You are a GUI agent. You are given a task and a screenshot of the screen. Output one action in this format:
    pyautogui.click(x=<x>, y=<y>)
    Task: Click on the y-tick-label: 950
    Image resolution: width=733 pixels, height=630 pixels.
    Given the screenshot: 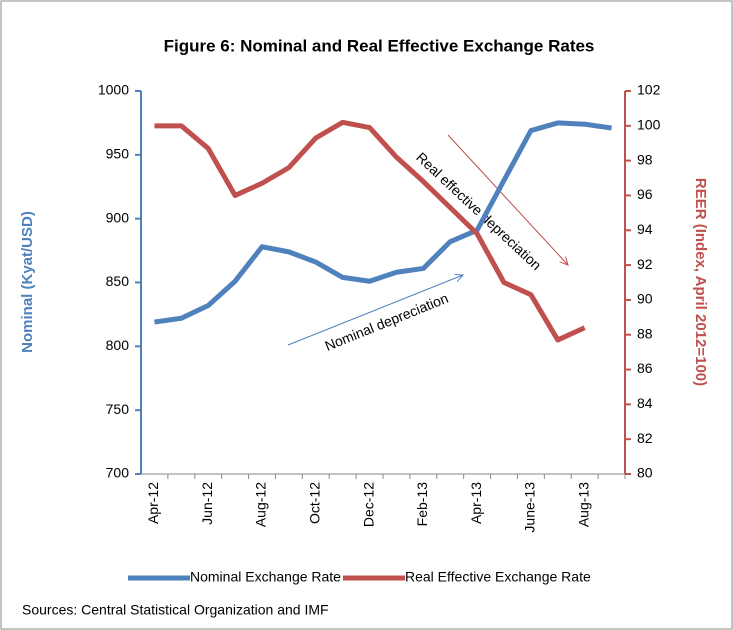 What is the action you would take?
    pyautogui.click(x=118, y=154)
    